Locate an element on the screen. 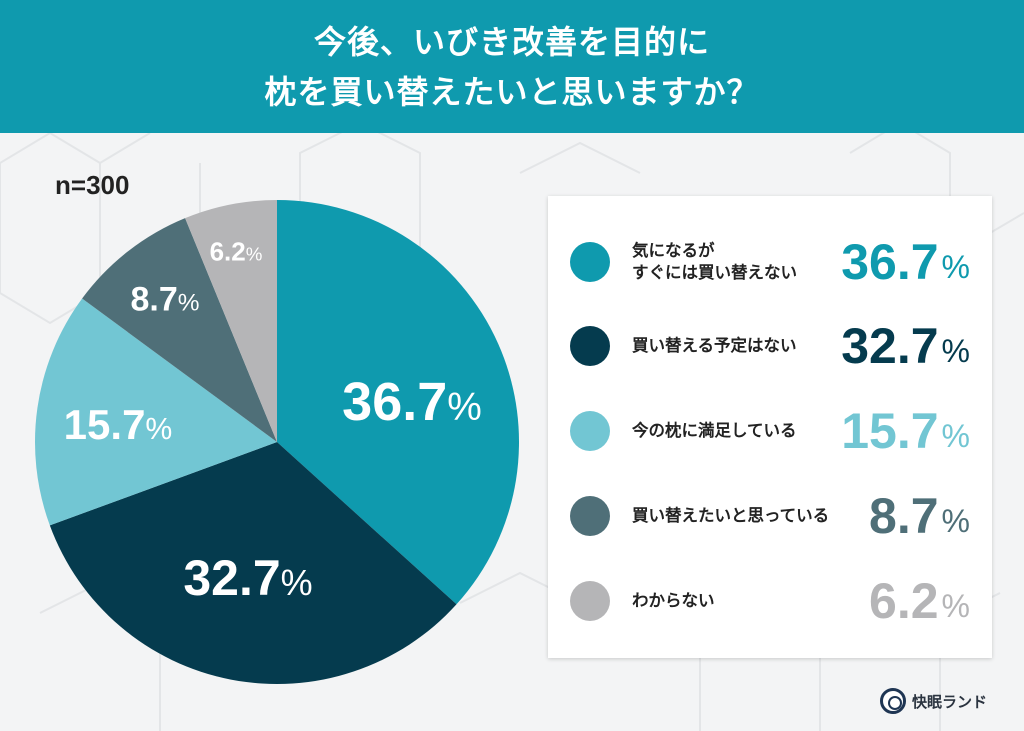  legend-label: 買い替える予定はない is located at coordinates (714, 345).